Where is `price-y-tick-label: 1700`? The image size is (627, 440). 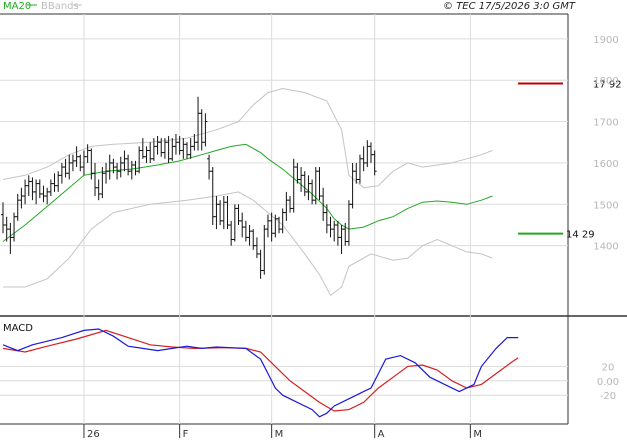 price-y-tick-label: 1700 is located at coordinates (605, 123).